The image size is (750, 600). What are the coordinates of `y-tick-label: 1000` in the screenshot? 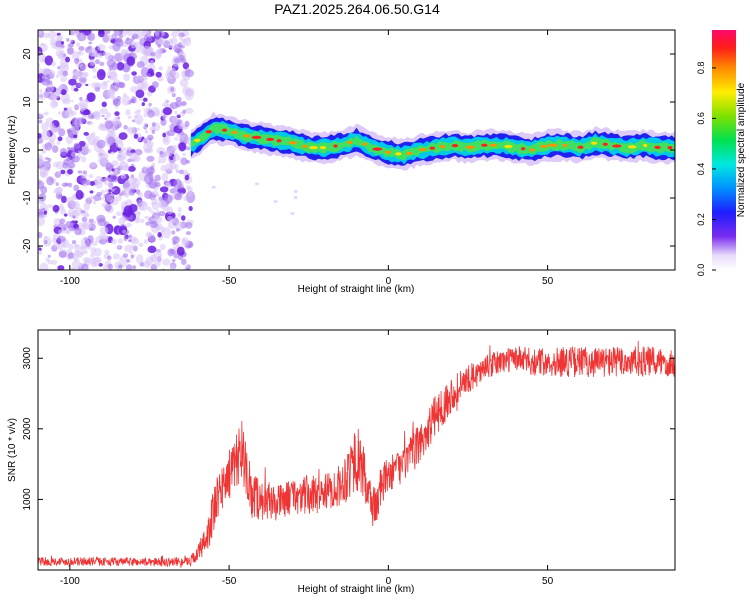 It's located at (27, 499).